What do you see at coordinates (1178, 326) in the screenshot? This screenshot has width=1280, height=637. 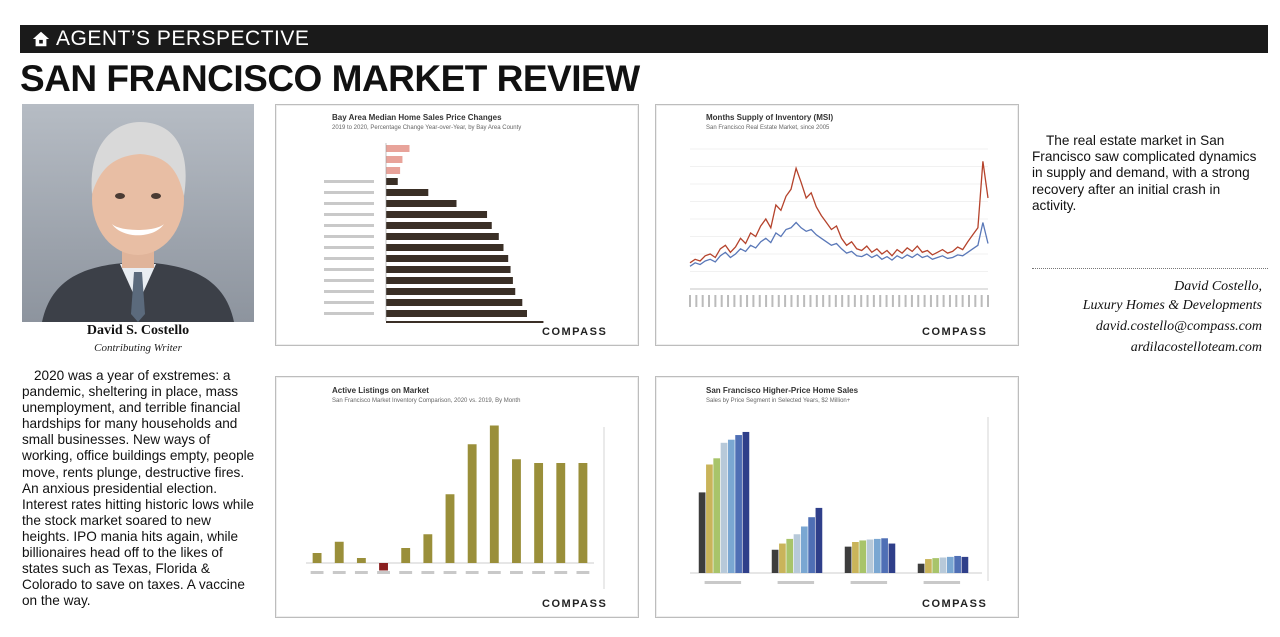 I see `signature-email: david.costello@compass.com` at bounding box center [1178, 326].